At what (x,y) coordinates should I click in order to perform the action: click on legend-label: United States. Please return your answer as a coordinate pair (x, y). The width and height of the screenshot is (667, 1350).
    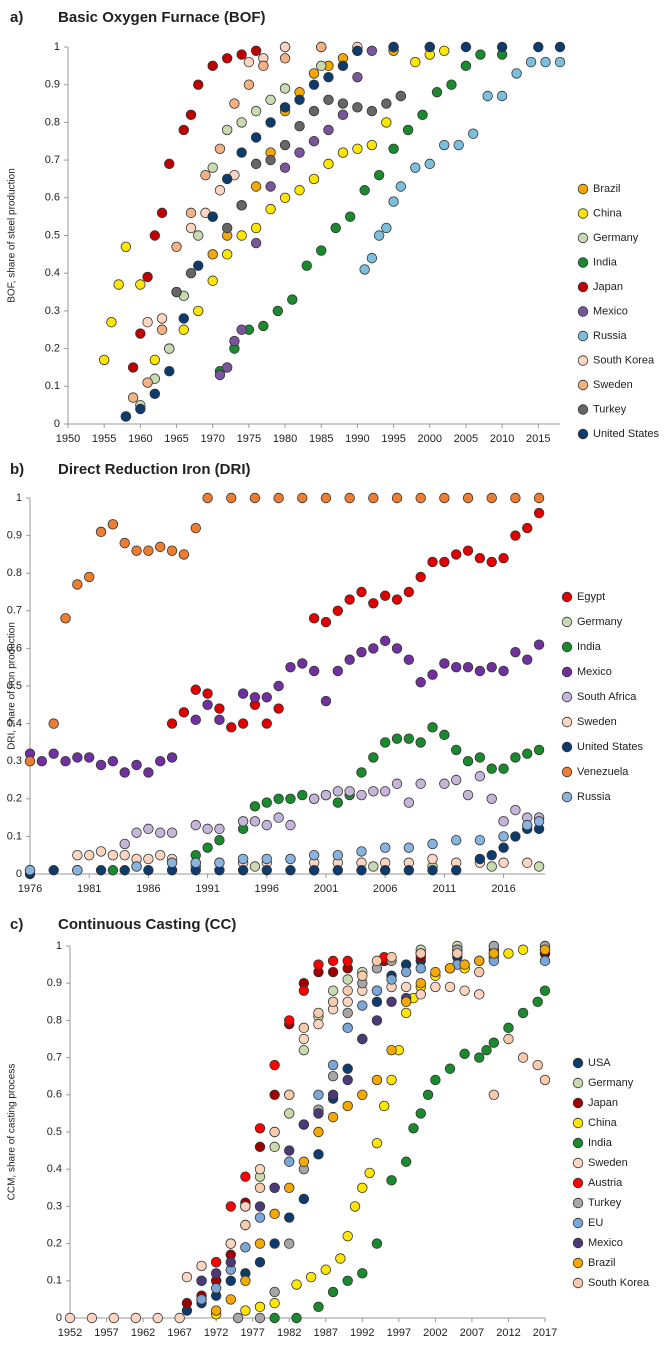
    Looking at the image, I should click on (610, 747).